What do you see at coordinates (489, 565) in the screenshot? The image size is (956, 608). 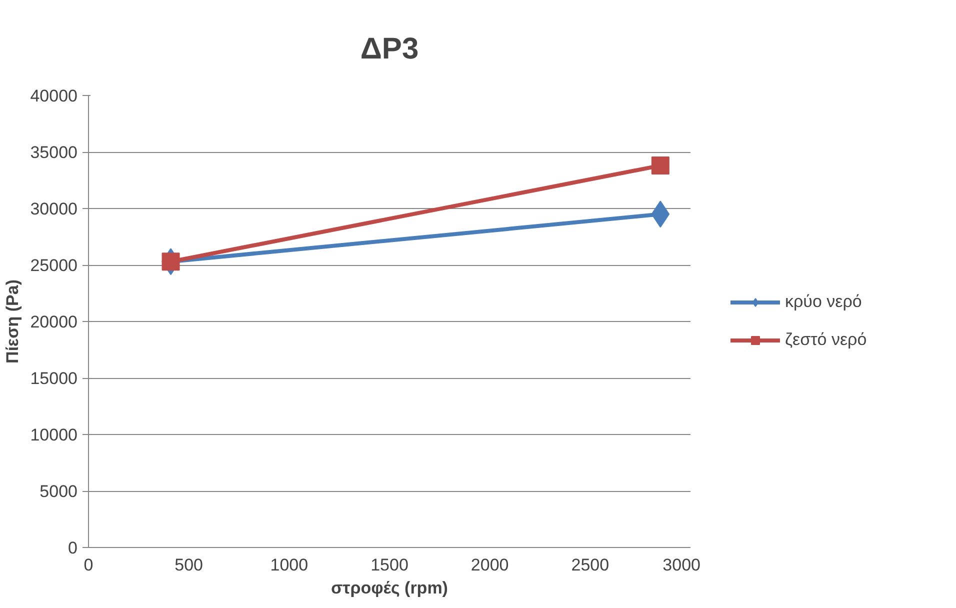 I see `x-tick-label: 2000` at bounding box center [489, 565].